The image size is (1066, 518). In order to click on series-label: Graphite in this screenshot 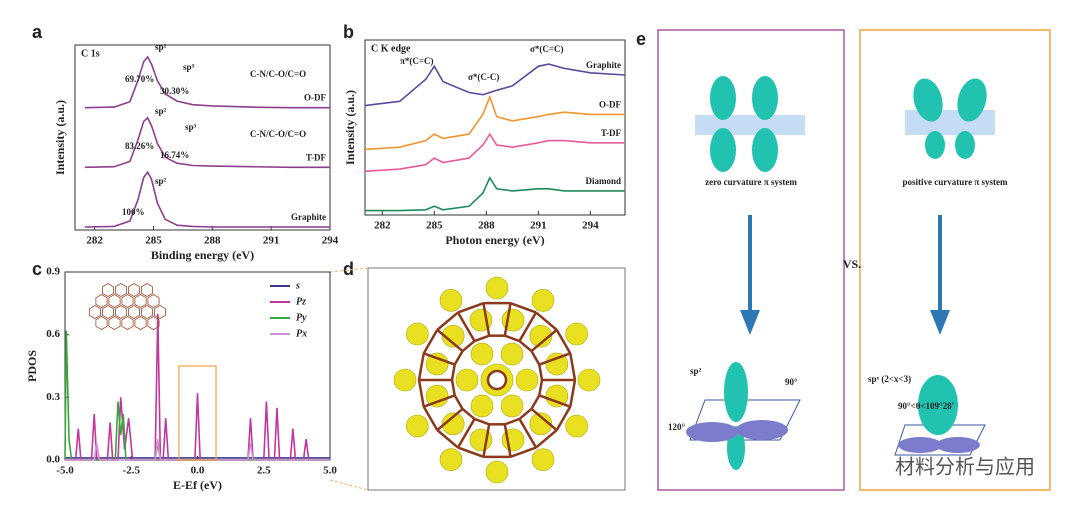, I will do `click(308, 217)`.